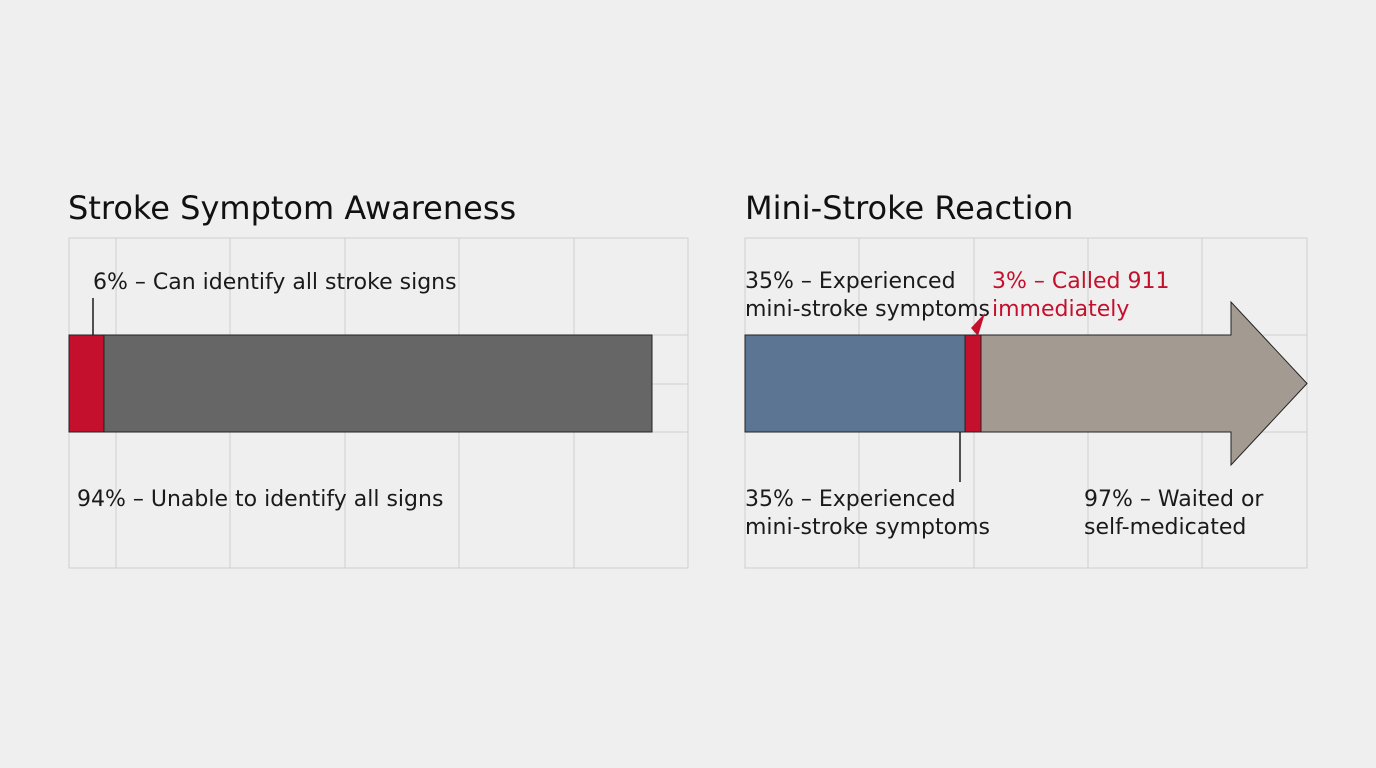 This screenshot has width=1376, height=768. Describe the element at coordinates (1144, 383) in the screenshot. I see `arrow-segment` at that location.